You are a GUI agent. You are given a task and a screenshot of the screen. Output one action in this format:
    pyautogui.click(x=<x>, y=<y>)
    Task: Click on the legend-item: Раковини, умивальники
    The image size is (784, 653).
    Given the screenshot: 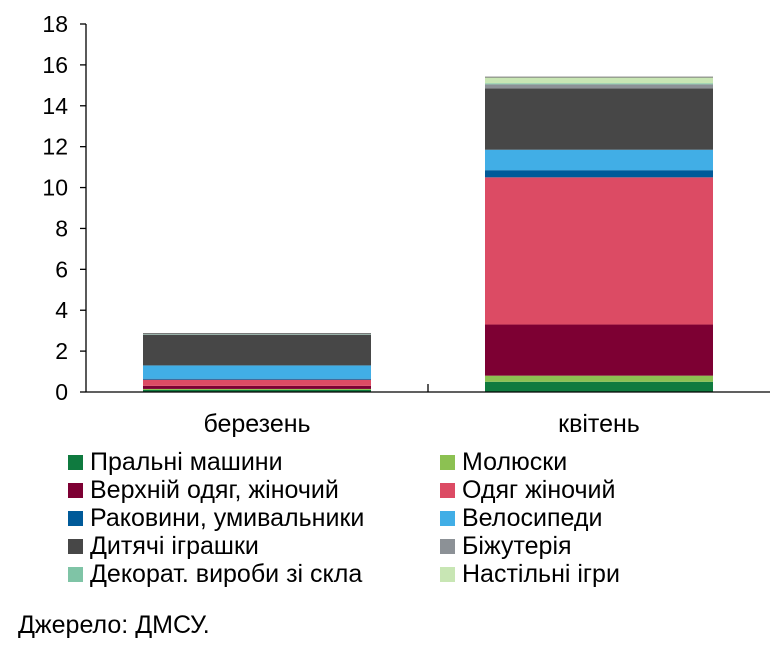 What is the action you would take?
    pyautogui.click(x=216, y=518)
    